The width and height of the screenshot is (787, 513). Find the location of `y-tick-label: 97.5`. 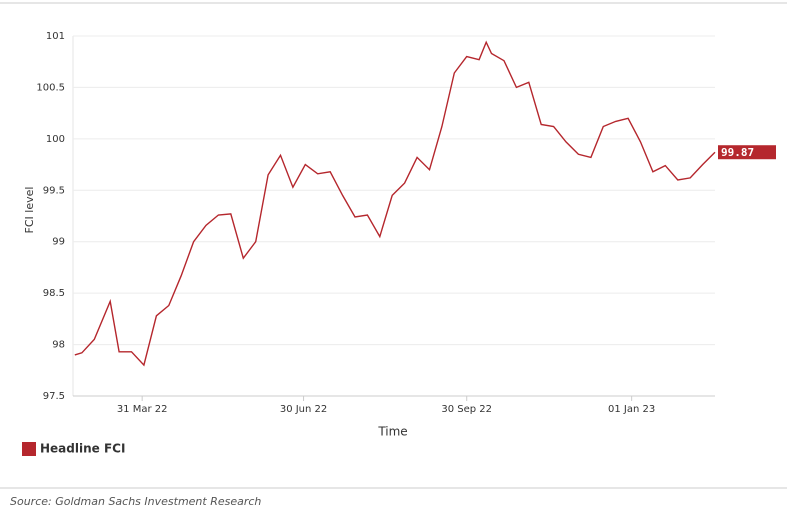

y-tick-label: 97.5 is located at coordinates (54, 396).